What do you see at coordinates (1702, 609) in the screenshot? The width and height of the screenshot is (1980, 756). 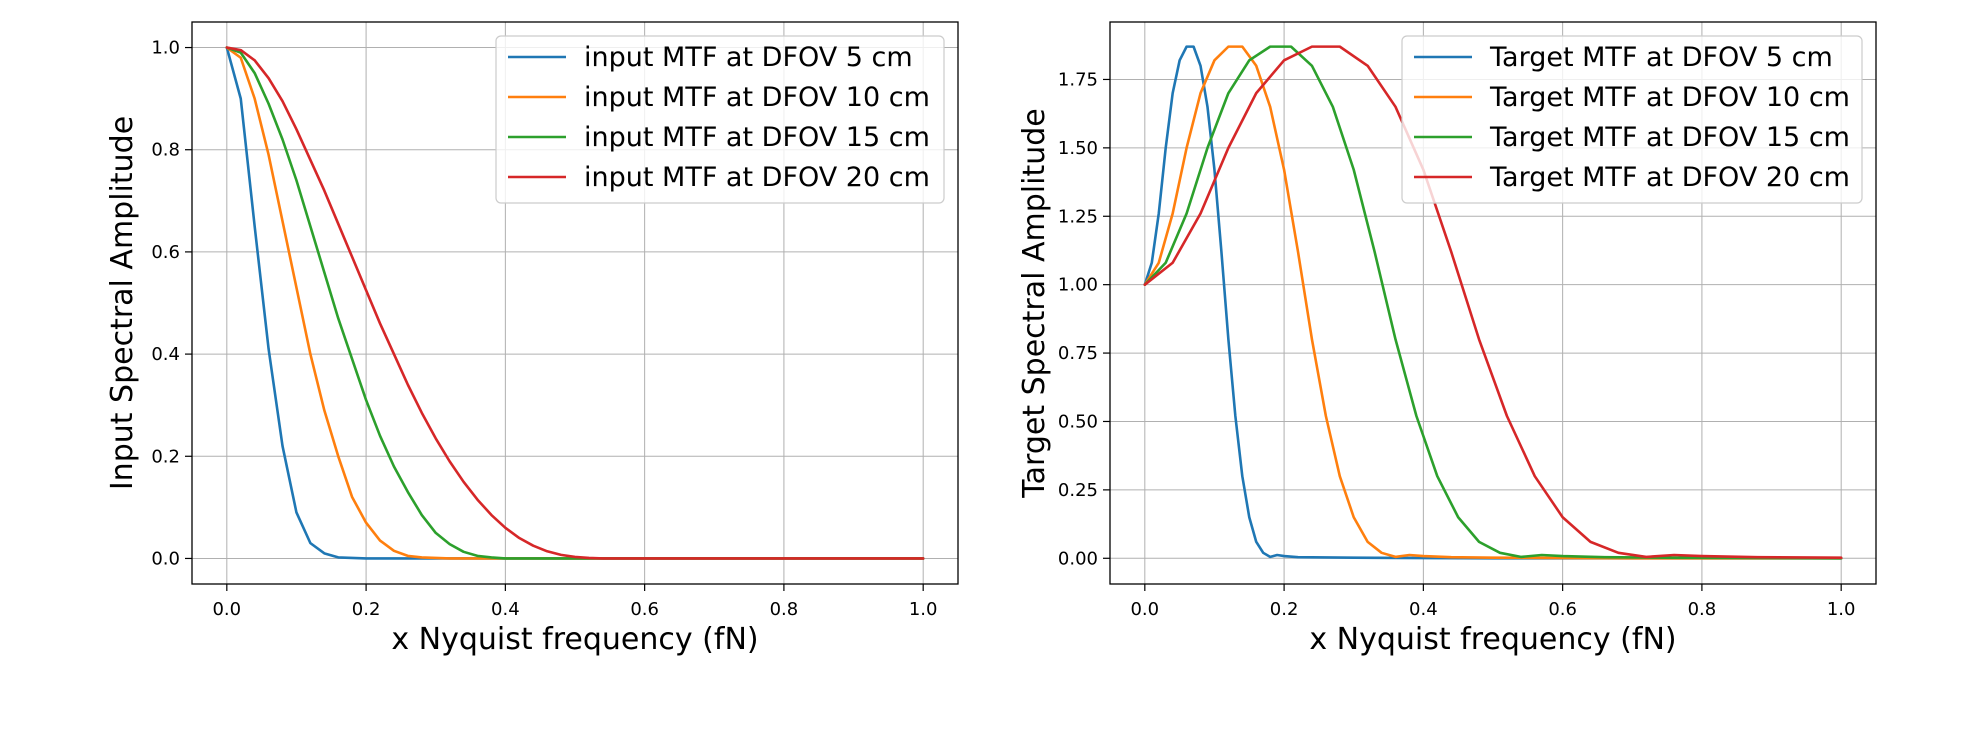 I see `right-chart-x-tick-label: 0.8` at bounding box center [1702, 609].